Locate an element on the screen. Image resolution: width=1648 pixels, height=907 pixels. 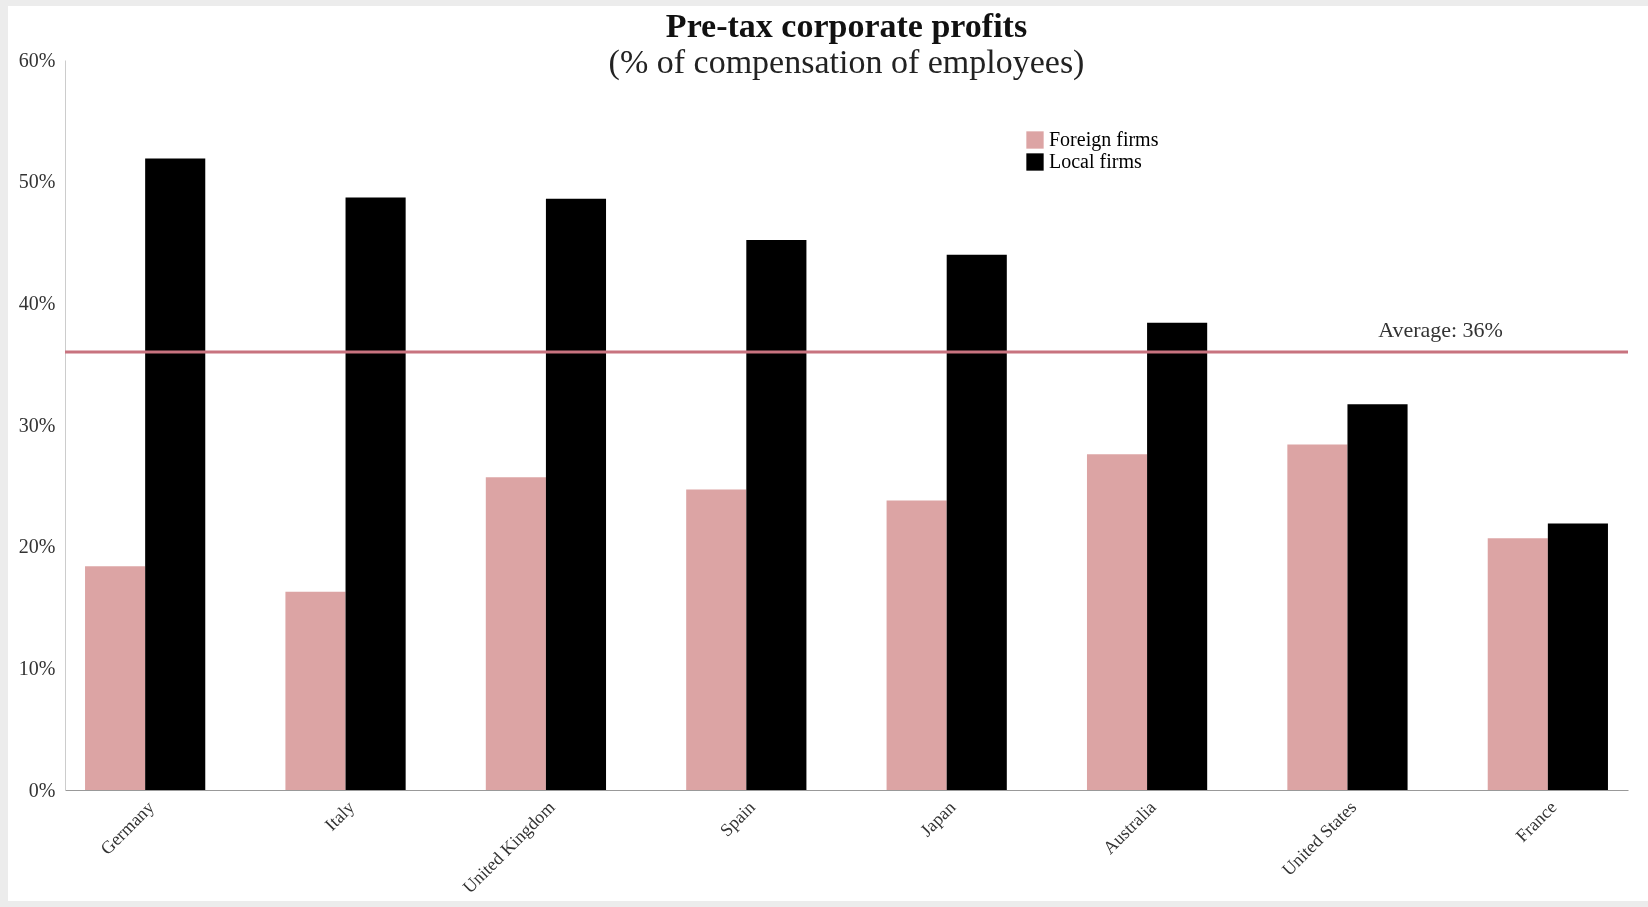
y-tick-label: 50% is located at coordinates (37, 181).